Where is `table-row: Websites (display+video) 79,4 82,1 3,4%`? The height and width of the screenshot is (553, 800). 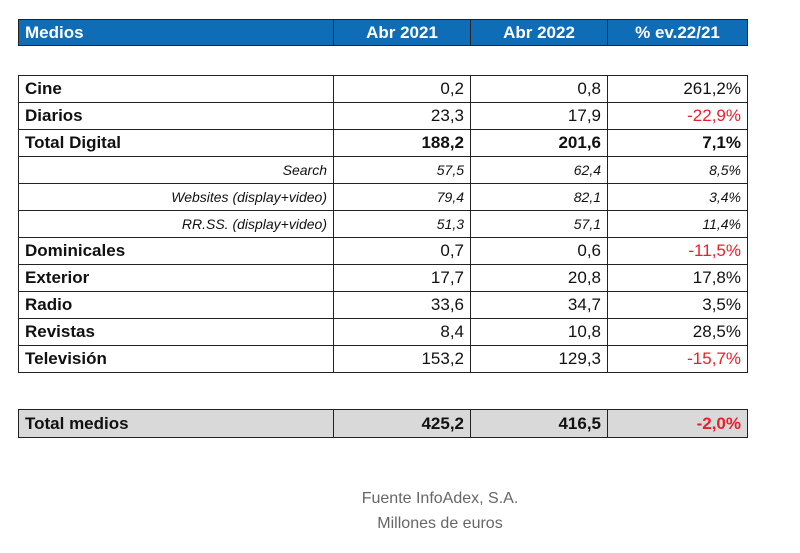
table-row: Websites (display+video) 79,4 82,1 3,4% is located at coordinates (383, 197).